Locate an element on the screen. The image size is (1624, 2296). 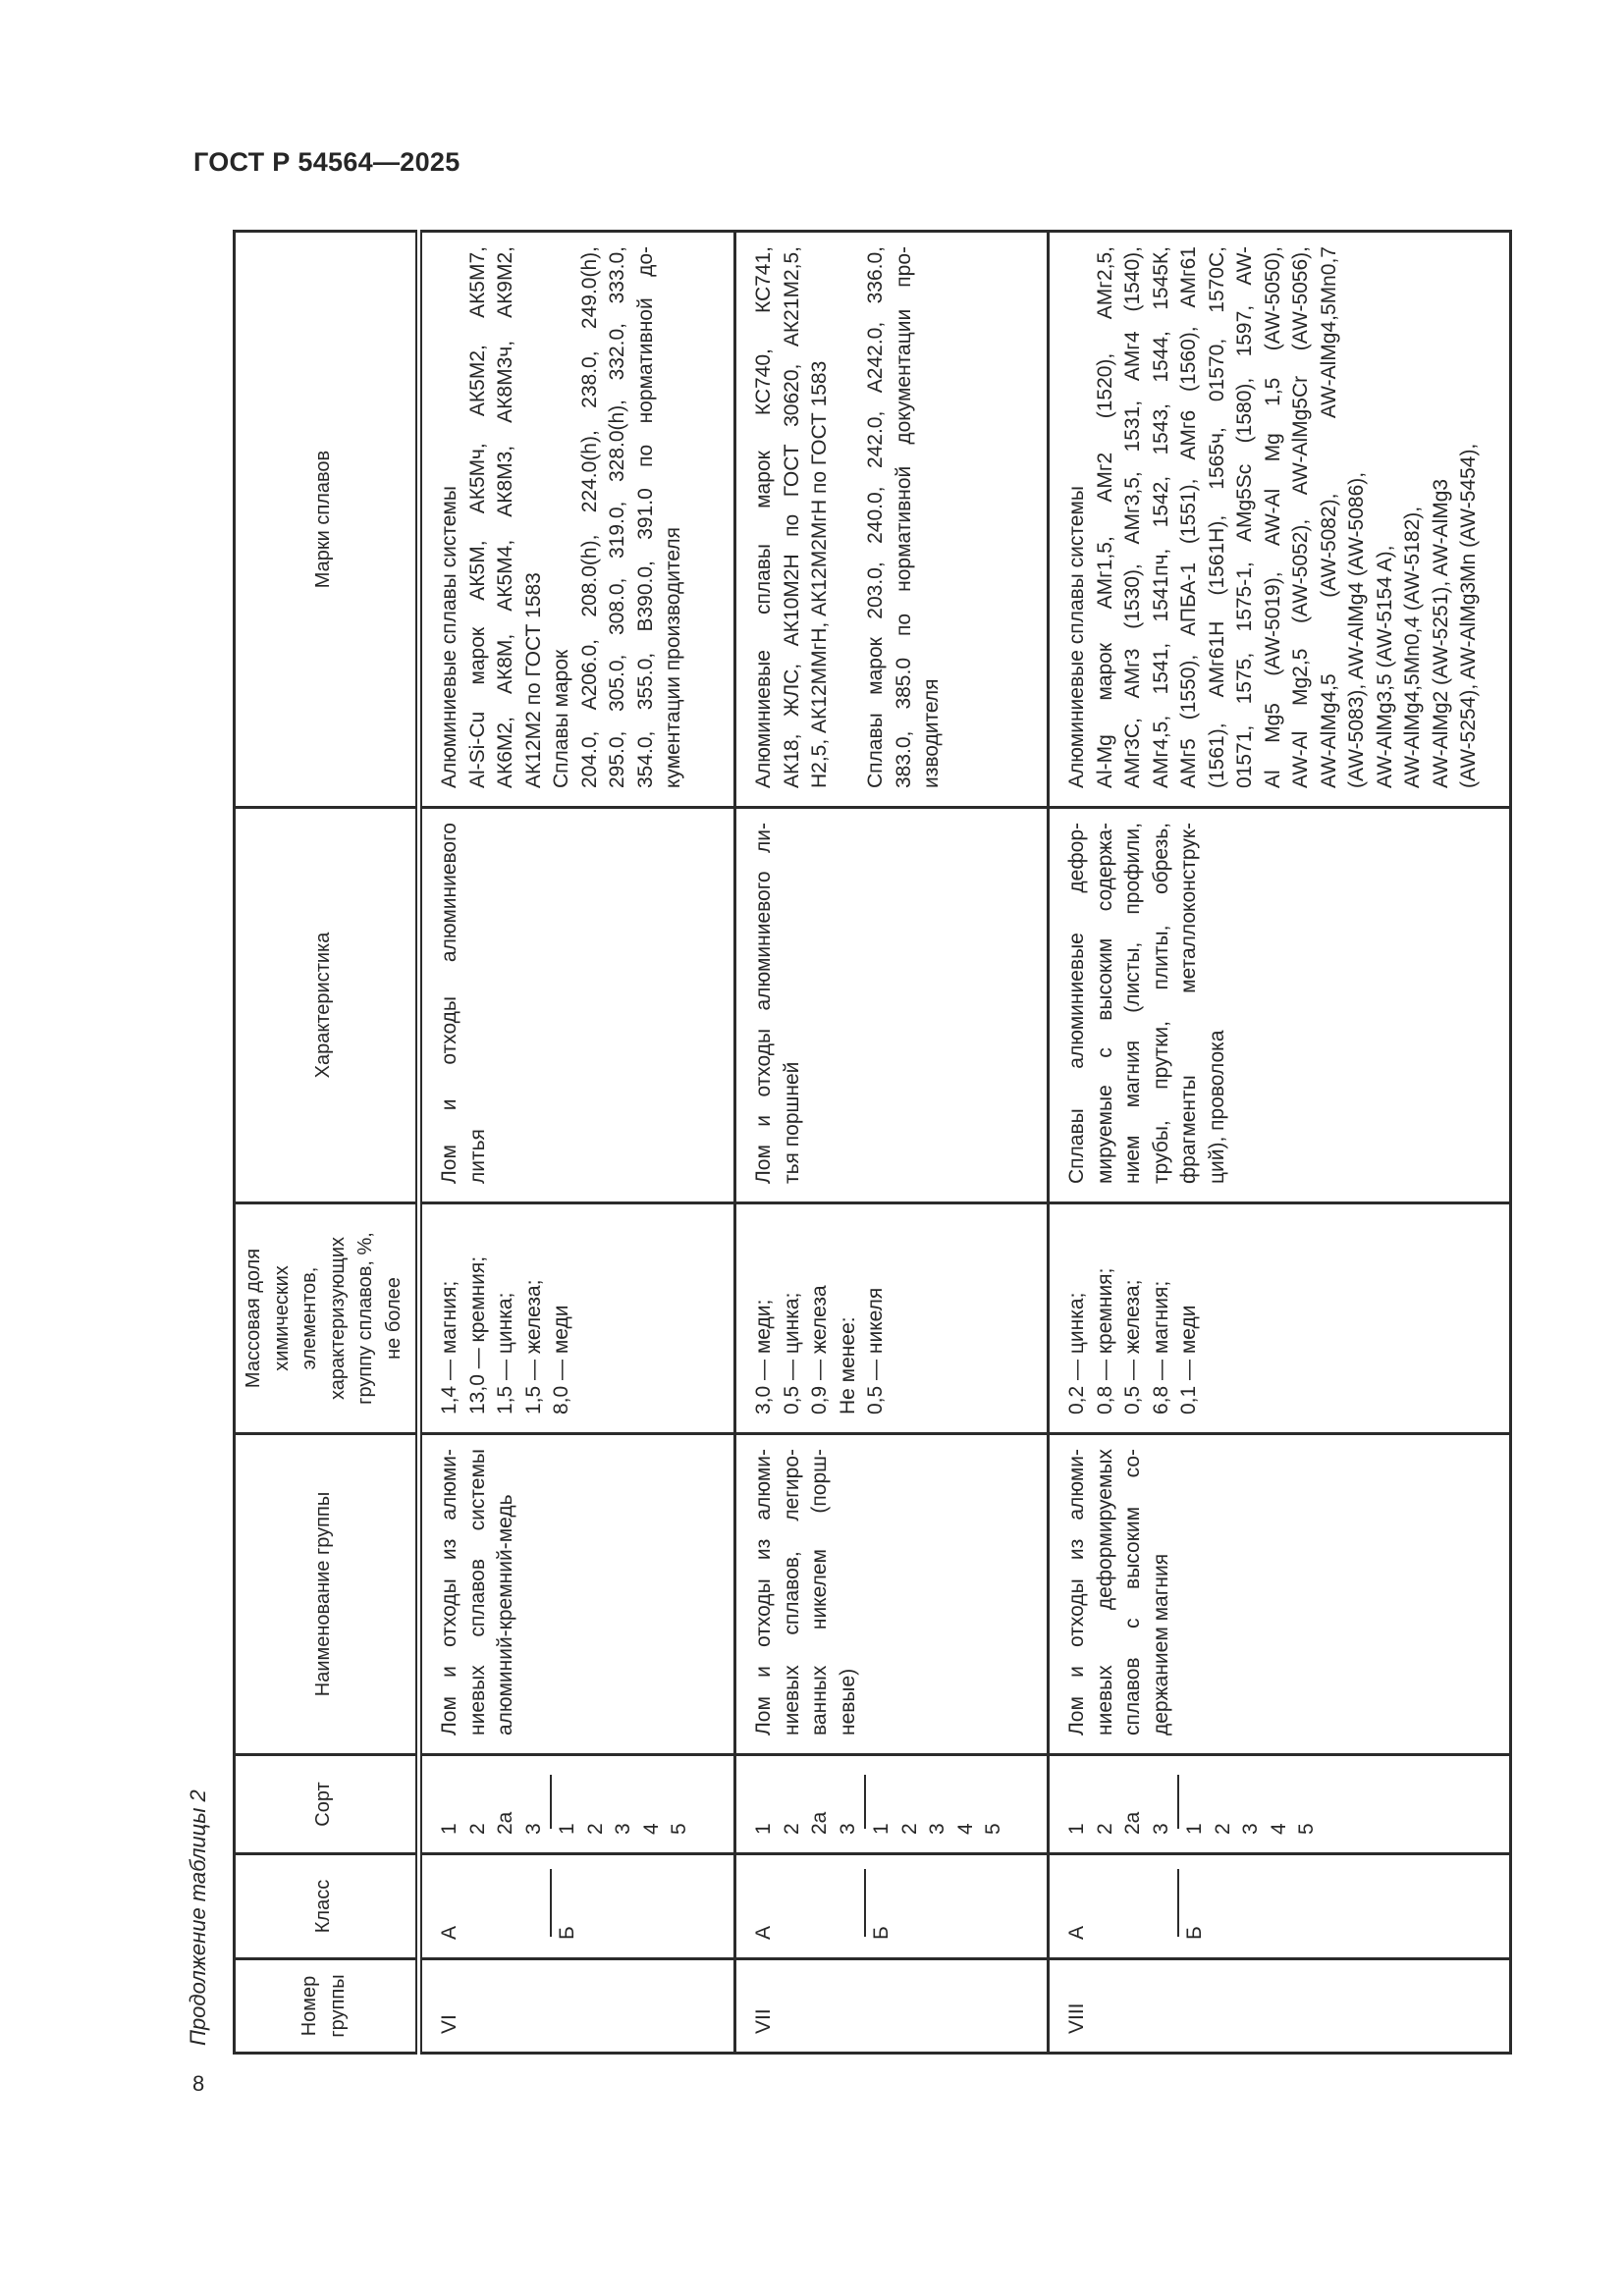
text-line: (AW-5083), AW-AlMg4 (AW-5086), is located at coordinates (1356, 629).